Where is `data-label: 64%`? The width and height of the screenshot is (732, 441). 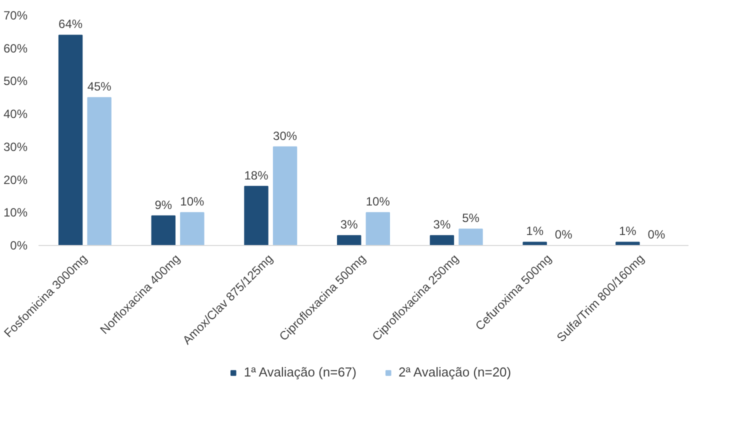 data-label: 64% is located at coordinates (70, 24).